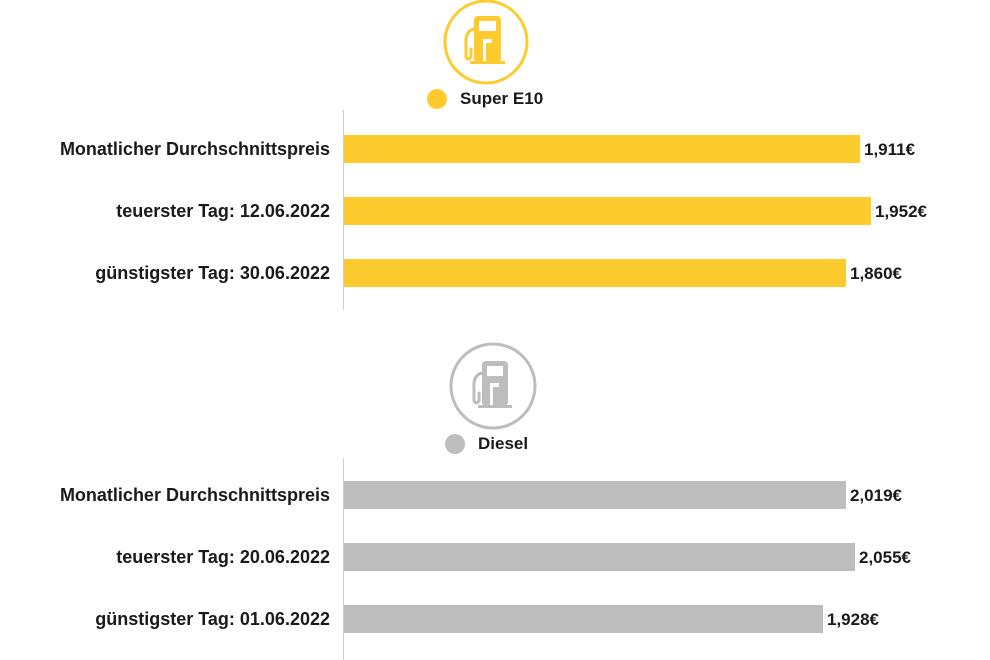 This screenshot has height=660, width=990. What do you see at coordinates (223, 211) in the screenshot?
I see `category-label: teuerster Tag: 12.06.2022` at bounding box center [223, 211].